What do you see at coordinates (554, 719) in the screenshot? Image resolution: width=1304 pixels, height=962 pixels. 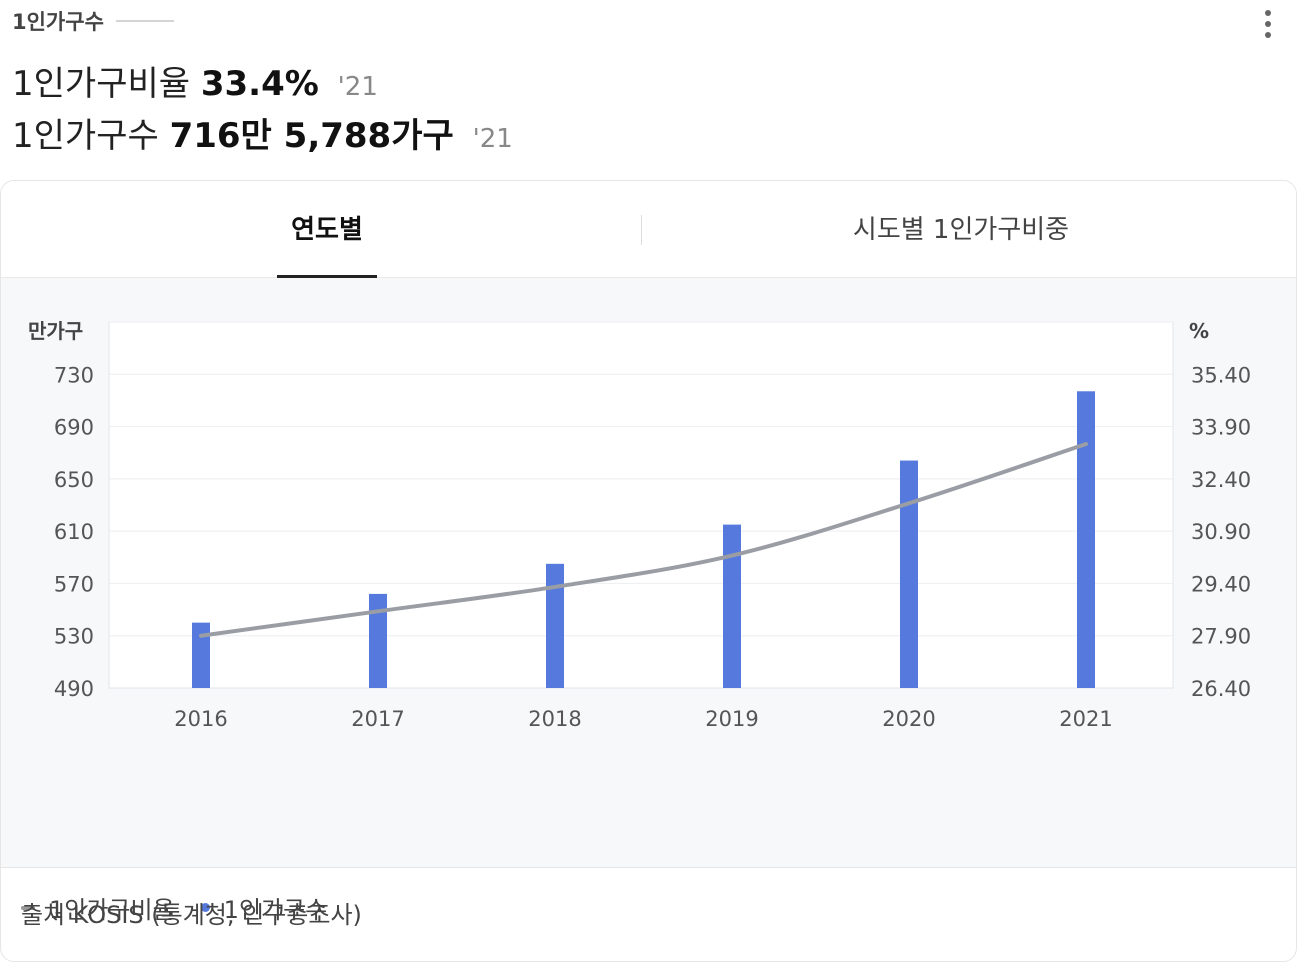 I see `x-tick-label: 2018` at bounding box center [554, 719].